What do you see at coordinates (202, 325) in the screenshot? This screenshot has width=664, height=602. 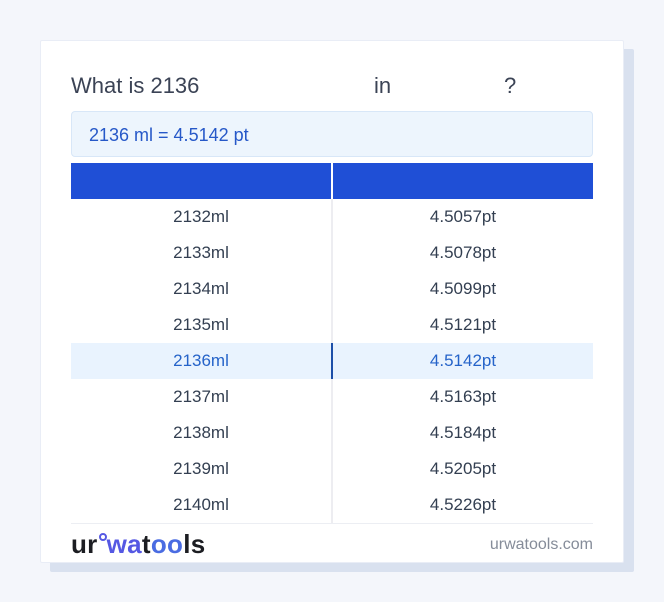 I see `cell-ml-value: 2135ml` at bounding box center [202, 325].